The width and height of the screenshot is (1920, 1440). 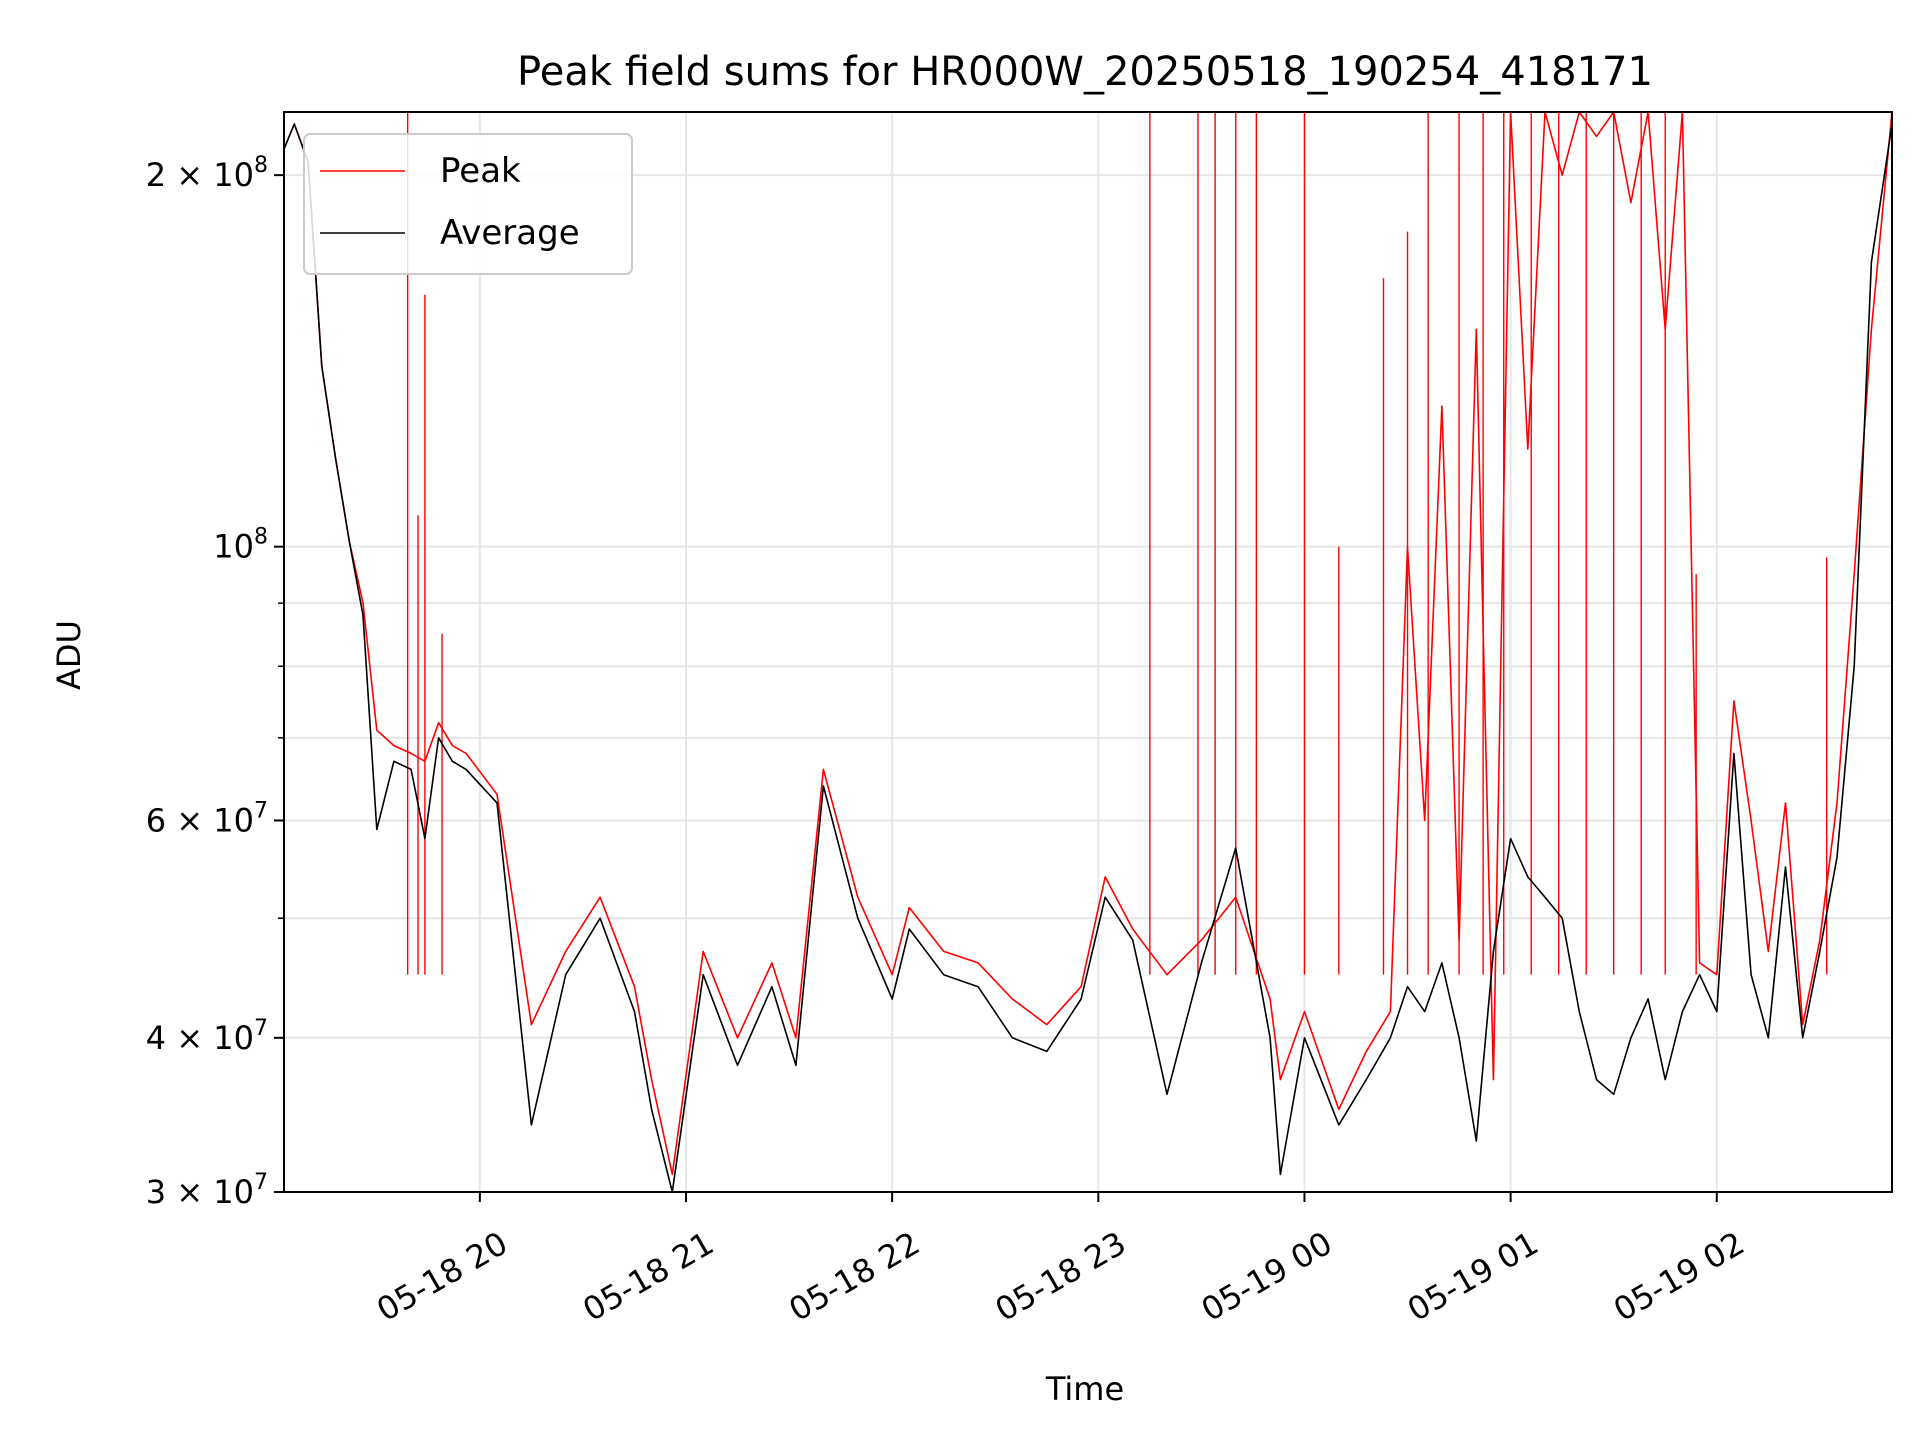 I want to click on legend-peak-label: Peak, so click(x=480, y=171).